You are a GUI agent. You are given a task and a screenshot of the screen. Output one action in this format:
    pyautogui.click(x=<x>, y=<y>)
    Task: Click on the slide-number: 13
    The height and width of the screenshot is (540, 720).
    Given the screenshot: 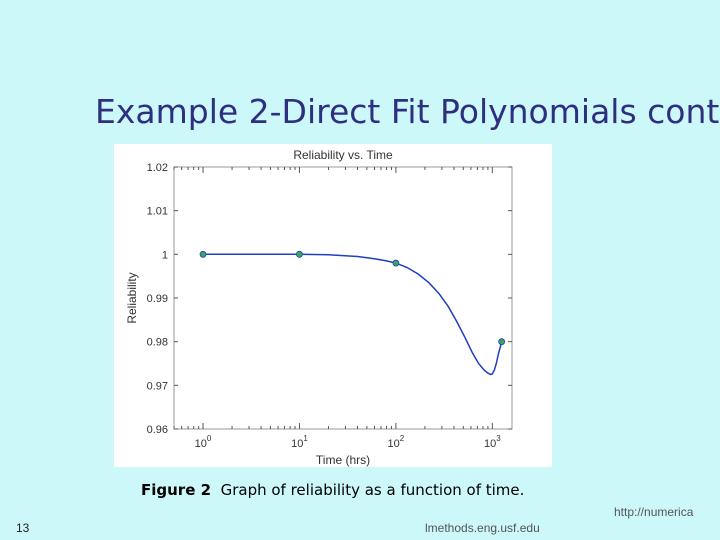 What is the action you would take?
    pyautogui.click(x=23, y=528)
    